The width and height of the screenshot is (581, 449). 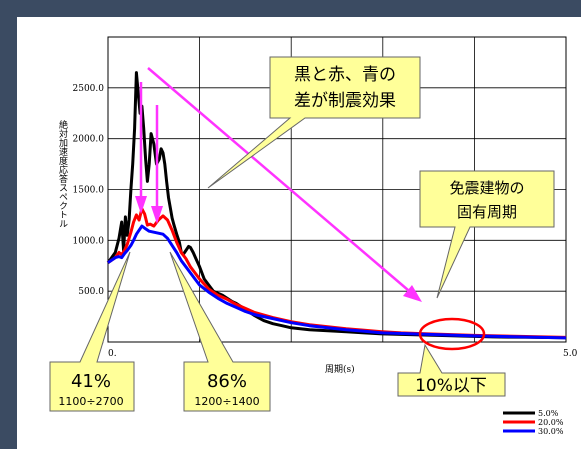 I want to click on y-tick-label: 2000.0, so click(x=89, y=140).